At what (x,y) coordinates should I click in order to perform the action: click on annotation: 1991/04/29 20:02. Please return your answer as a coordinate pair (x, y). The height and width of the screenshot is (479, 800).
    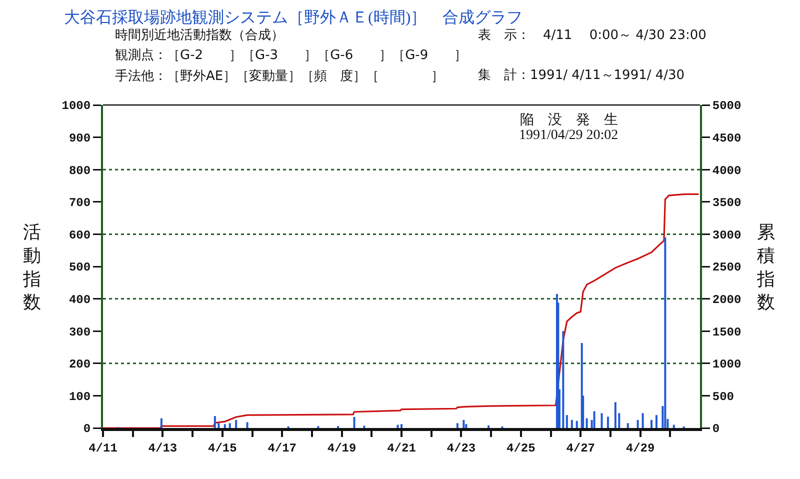
    Looking at the image, I should click on (568, 135).